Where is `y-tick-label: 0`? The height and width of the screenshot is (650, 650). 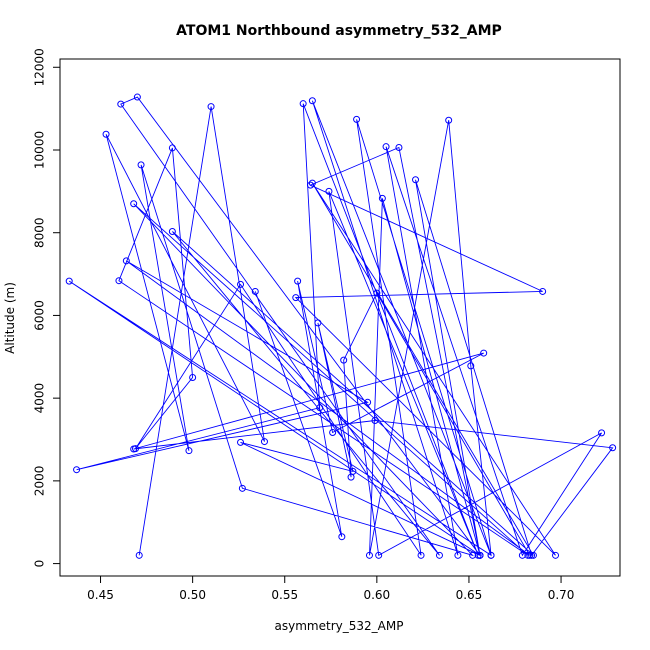 y-tick-label: 0 is located at coordinates (40, 564).